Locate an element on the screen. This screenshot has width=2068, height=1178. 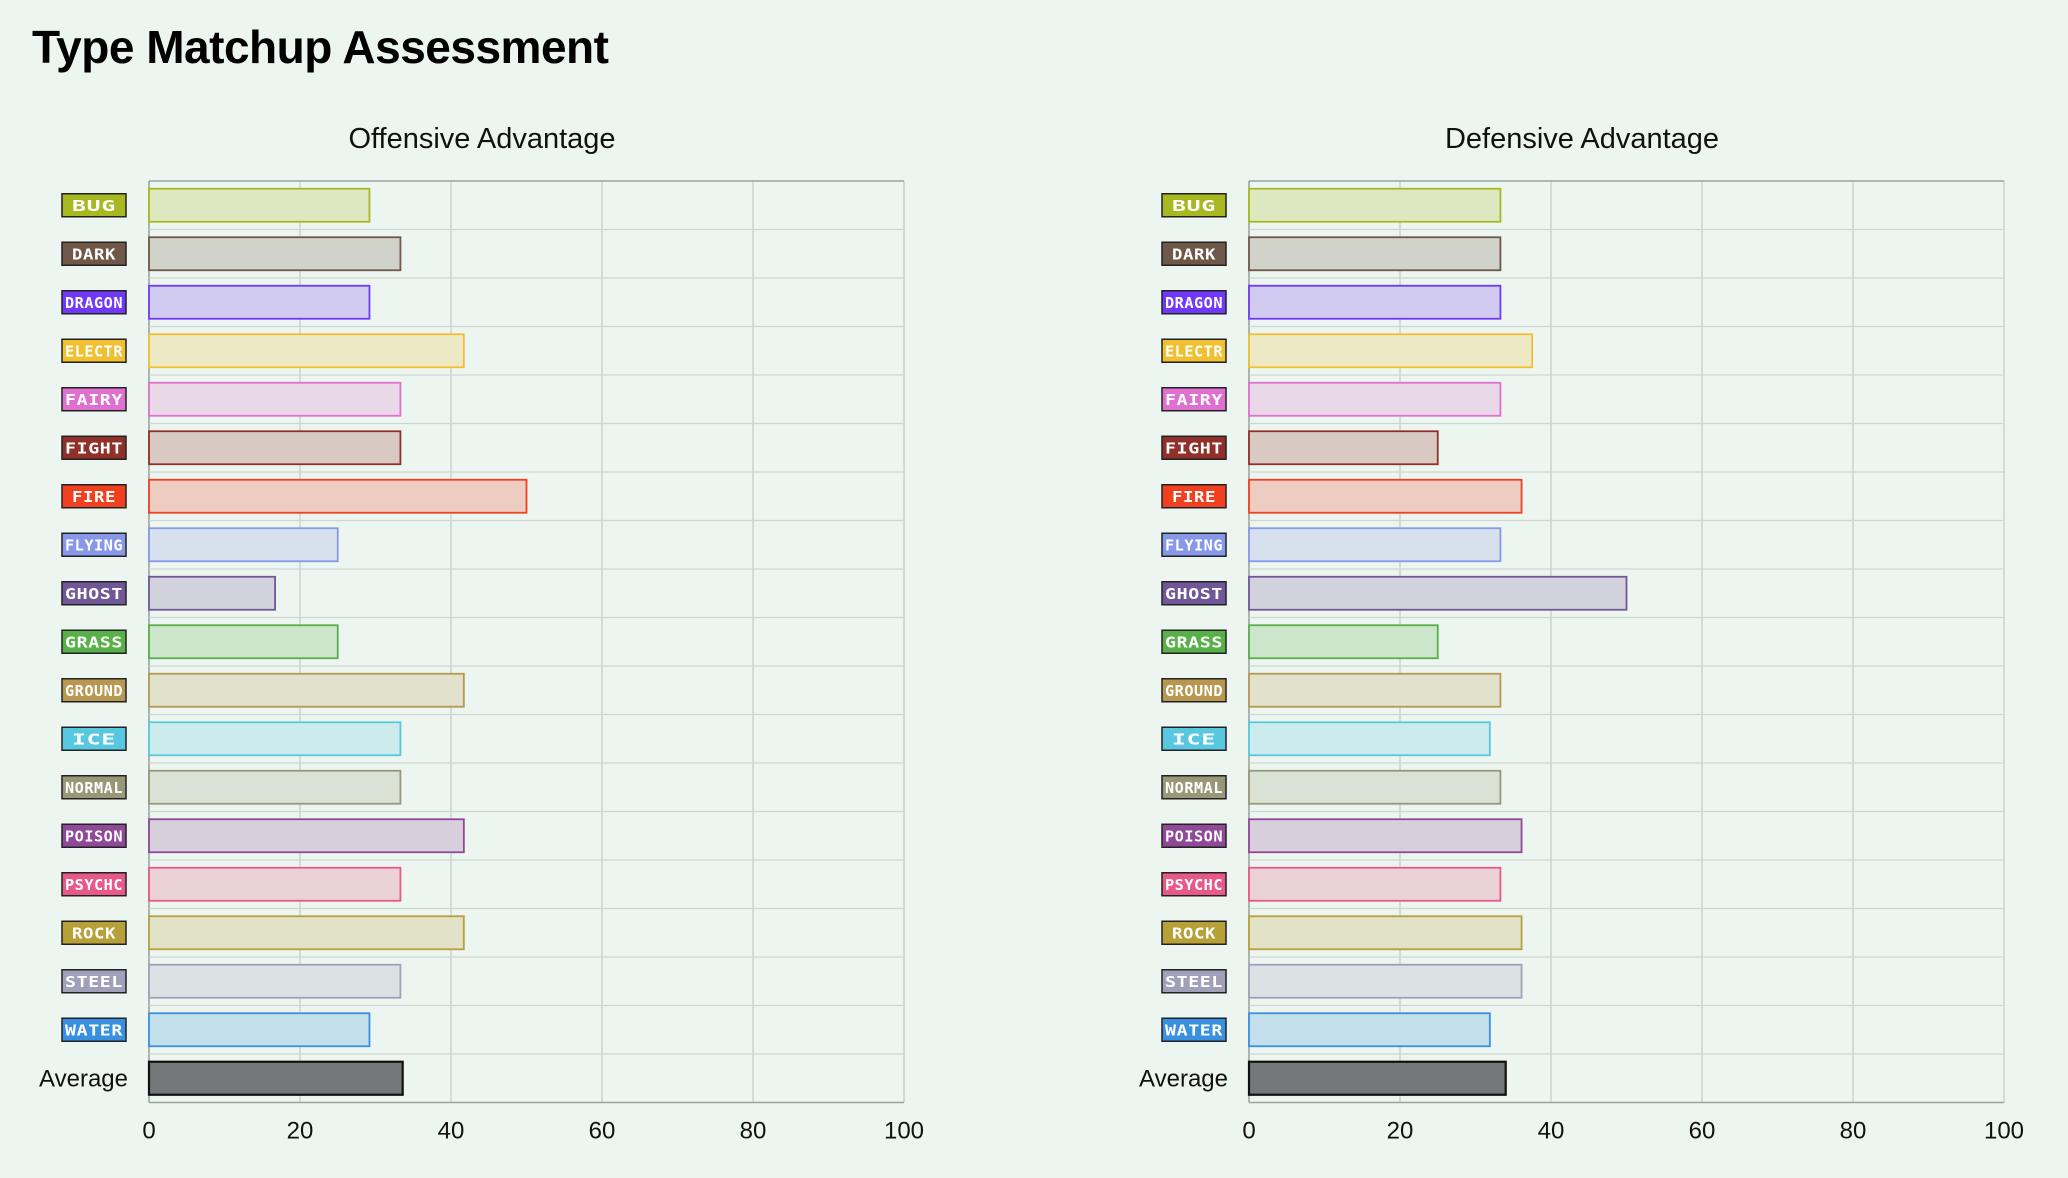
page-title: Type Matchup Assessment is located at coordinates (320, 47).